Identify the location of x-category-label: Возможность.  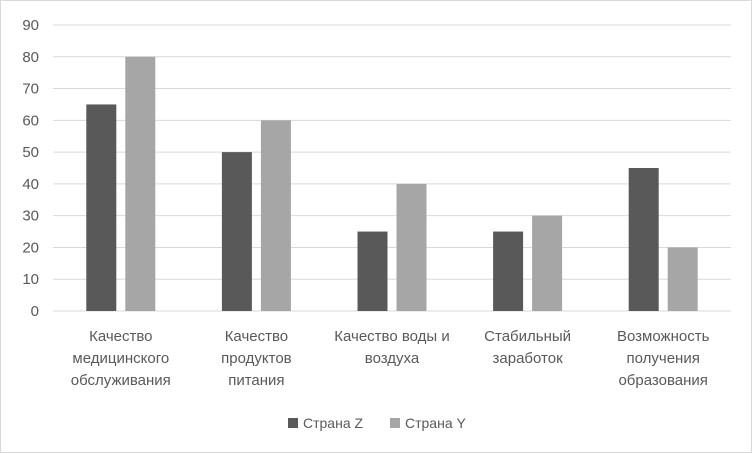
(663, 336).